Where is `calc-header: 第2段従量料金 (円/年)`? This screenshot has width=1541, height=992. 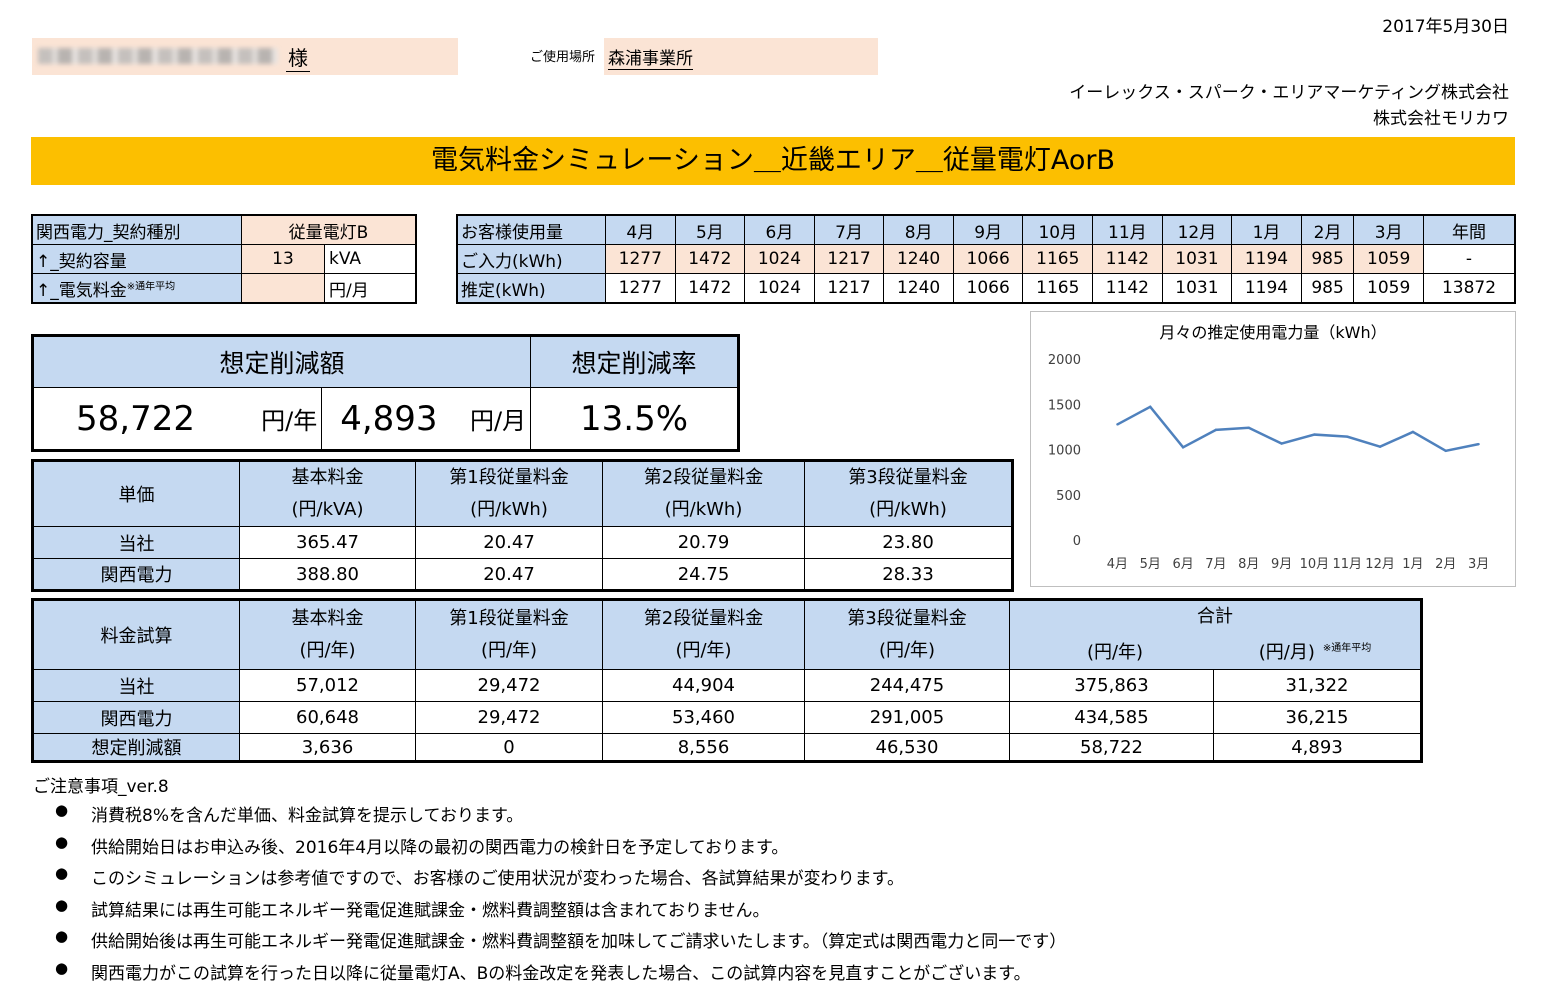
calc-header: 第2段従量料金 (円/年) is located at coordinates (703, 634).